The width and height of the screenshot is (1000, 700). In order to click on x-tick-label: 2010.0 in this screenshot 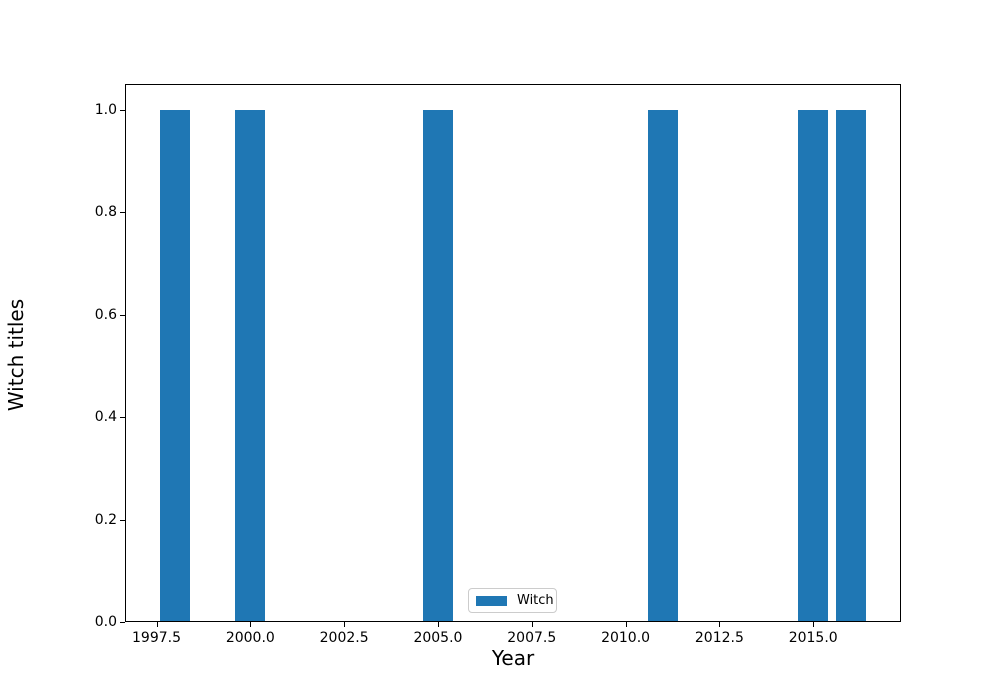, I will do `click(626, 638)`.